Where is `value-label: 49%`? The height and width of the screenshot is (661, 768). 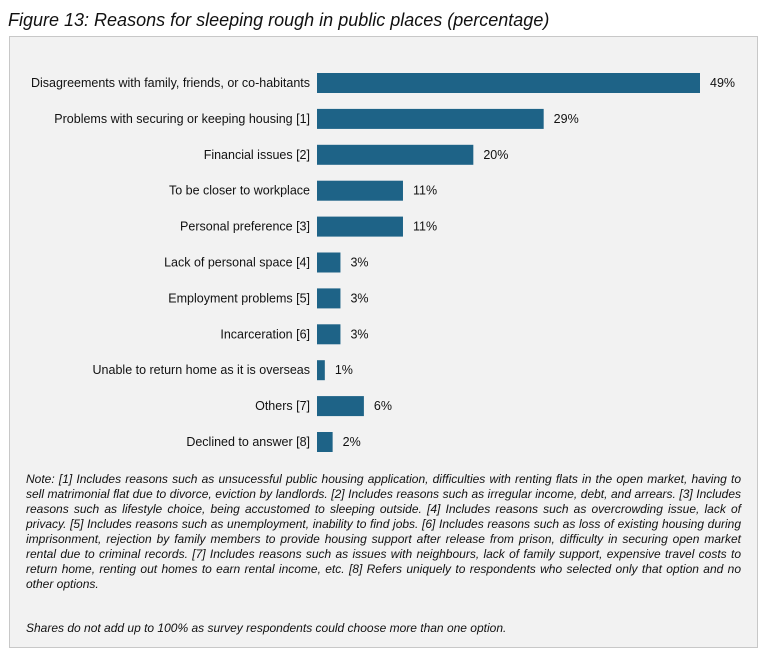
value-label: 49% is located at coordinates (722, 83).